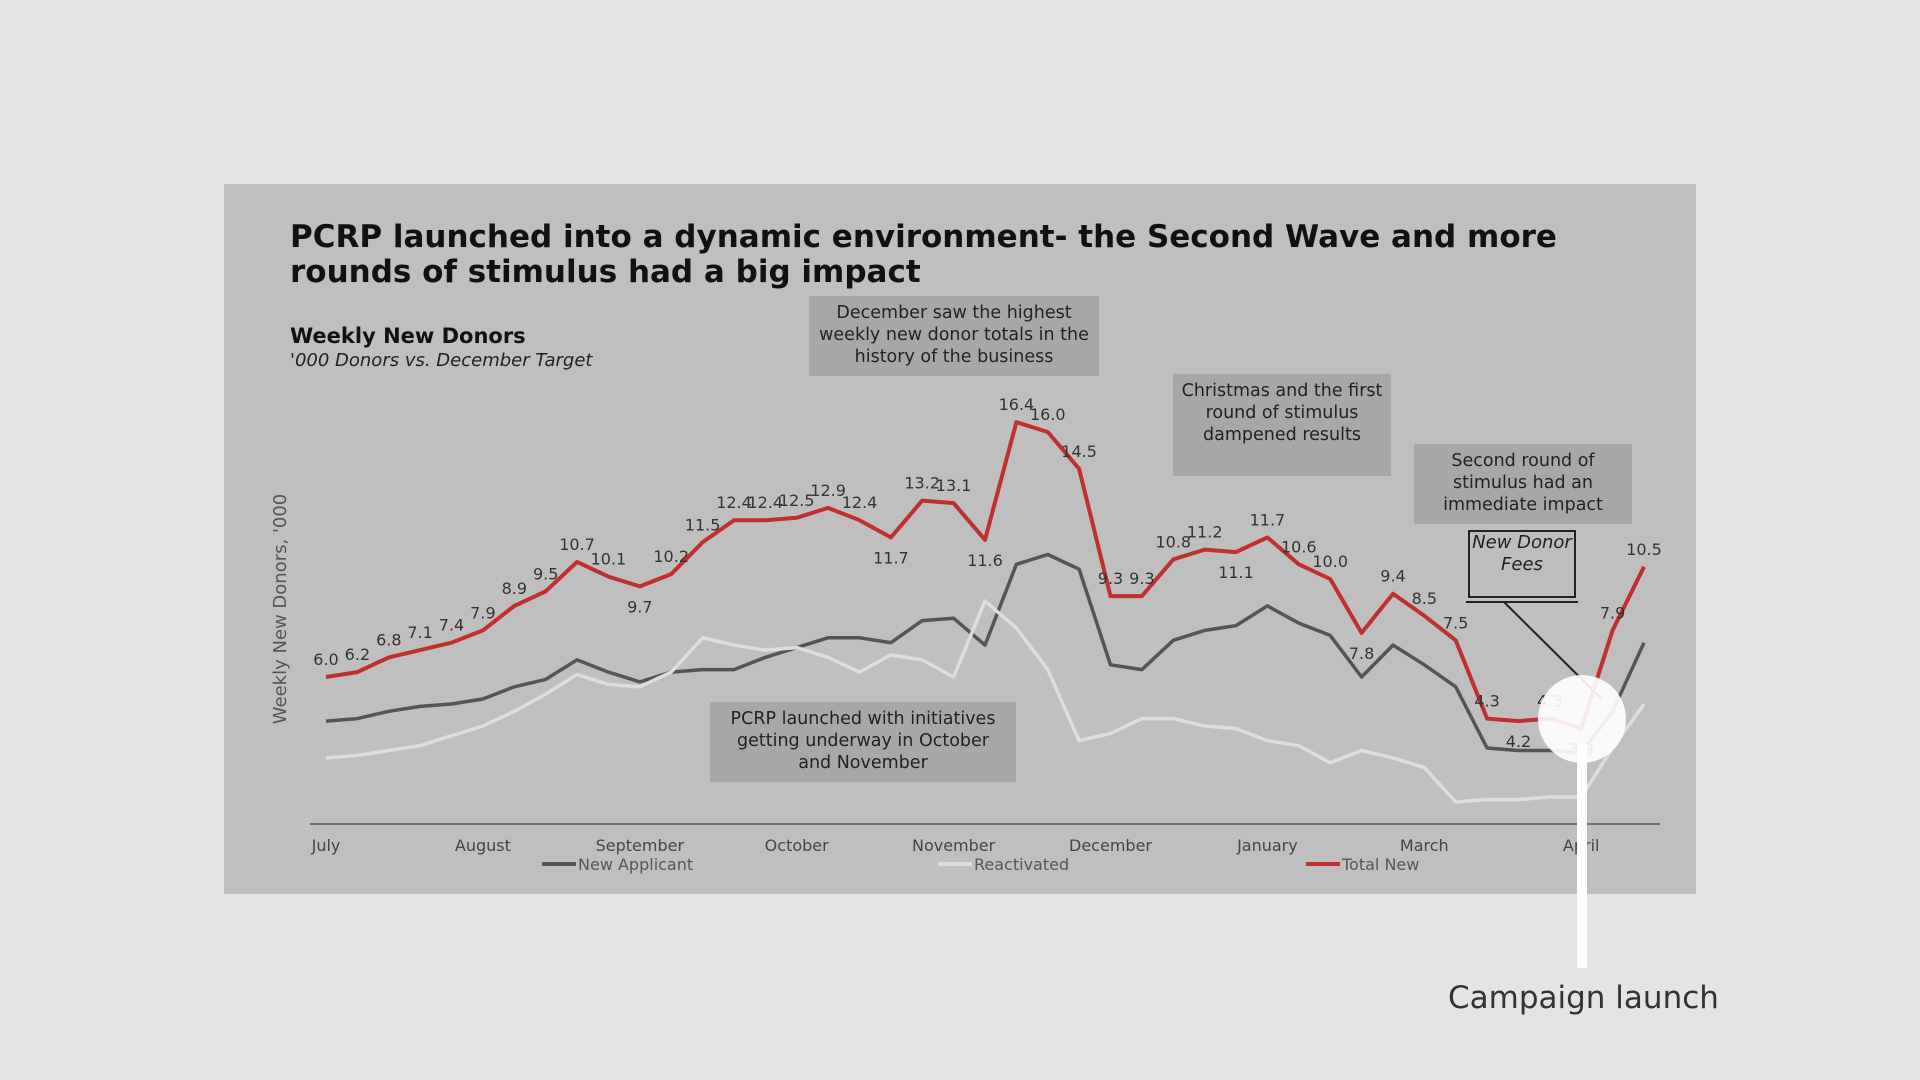 The width and height of the screenshot is (1920, 1080). I want to click on data-label: 9.4, so click(1392, 576).